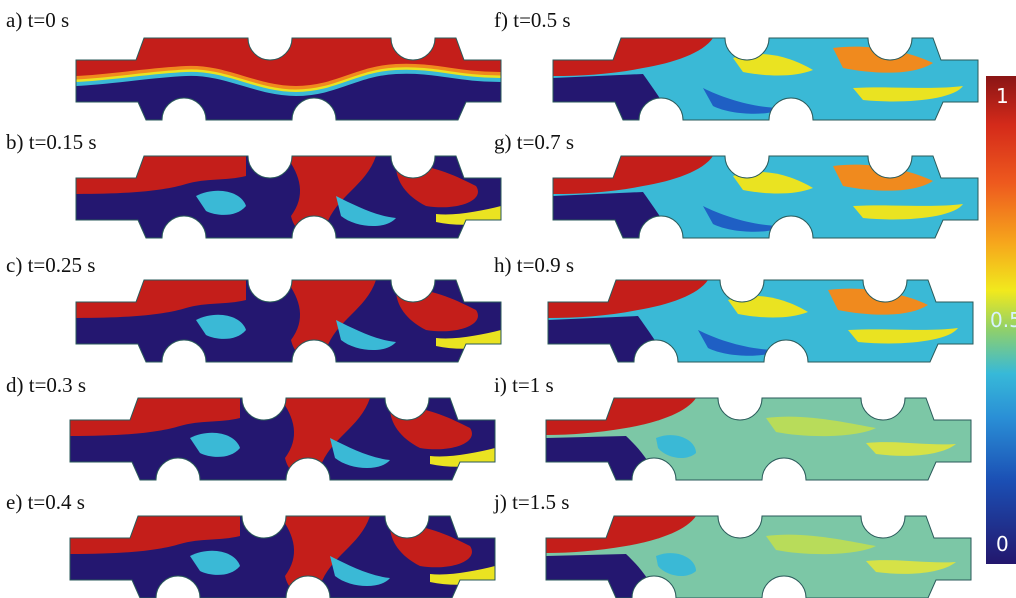  Describe the element at coordinates (1002, 96) in the screenshot. I see `colorbar-max-label: 1` at that location.